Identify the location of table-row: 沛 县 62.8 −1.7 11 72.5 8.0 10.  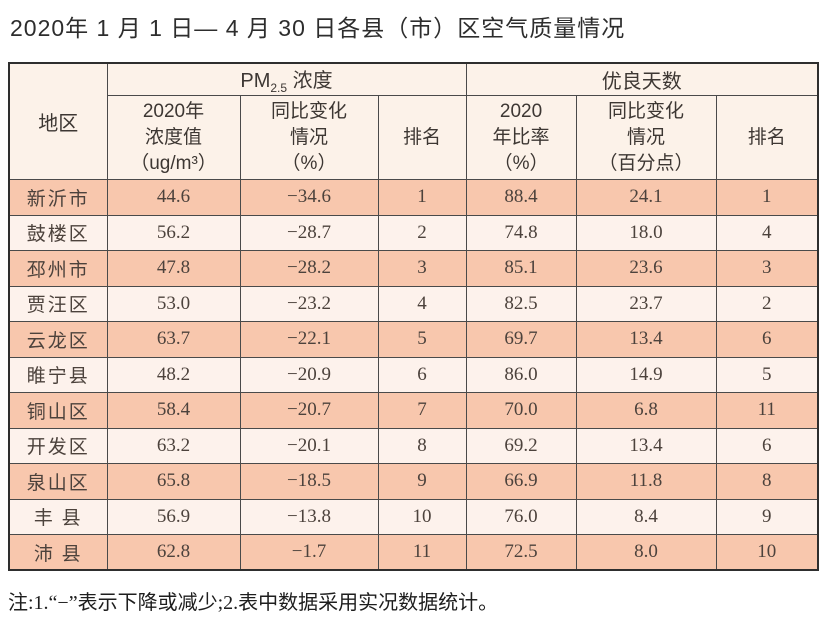
(413, 552).